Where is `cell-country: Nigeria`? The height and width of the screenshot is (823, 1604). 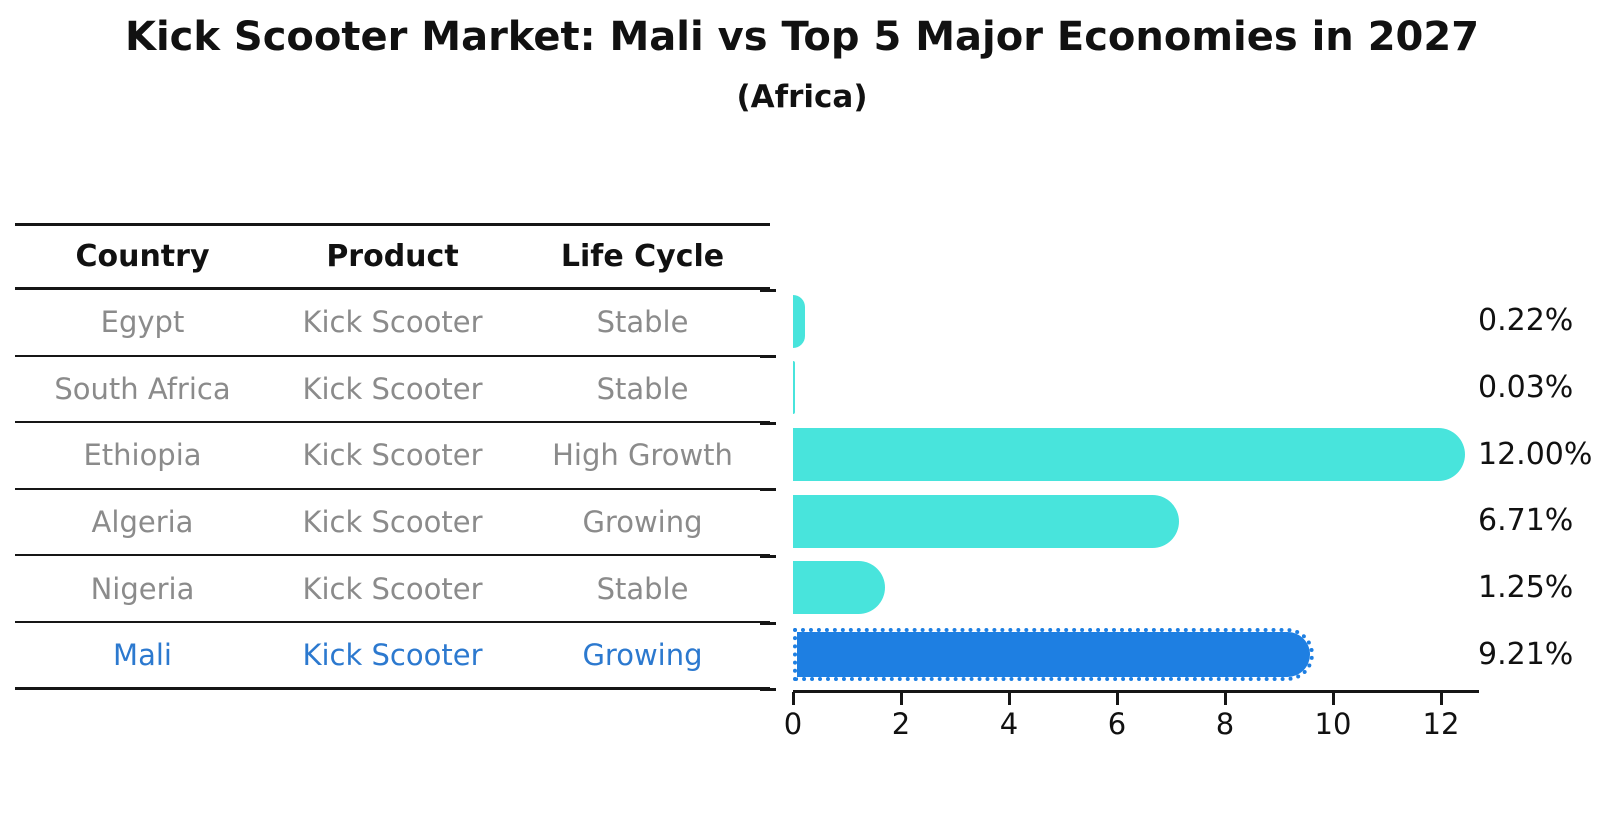 cell-country: Nigeria is located at coordinates (142, 588).